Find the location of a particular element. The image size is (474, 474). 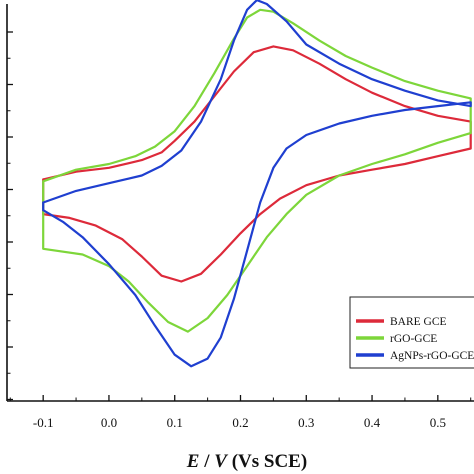

x-tick-label-4: 0.3 is located at coordinates (306, 422).